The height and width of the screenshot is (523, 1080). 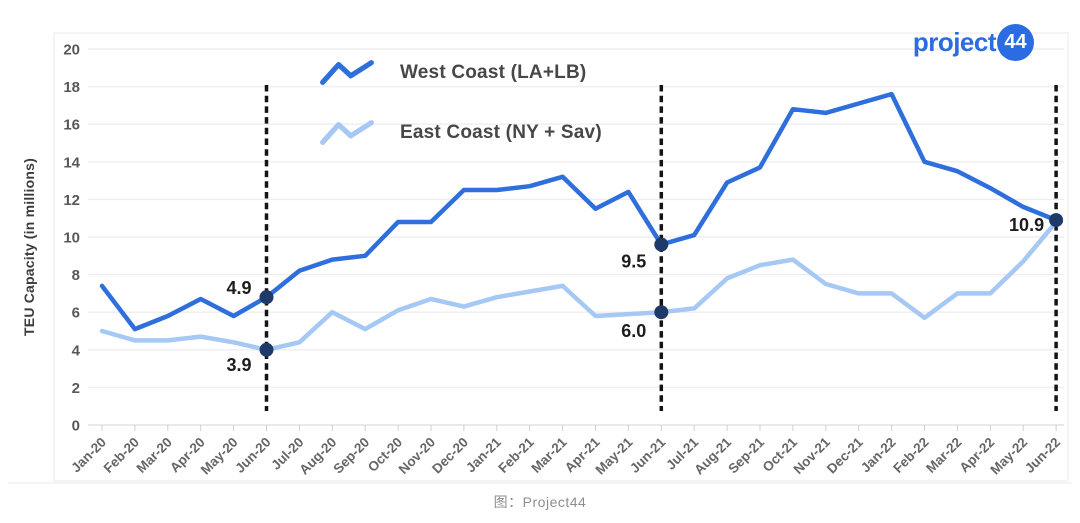 What do you see at coordinates (878, 455) in the screenshot?
I see `x-tick-label-Jan-22: Jan-22` at bounding box center [878, 455].